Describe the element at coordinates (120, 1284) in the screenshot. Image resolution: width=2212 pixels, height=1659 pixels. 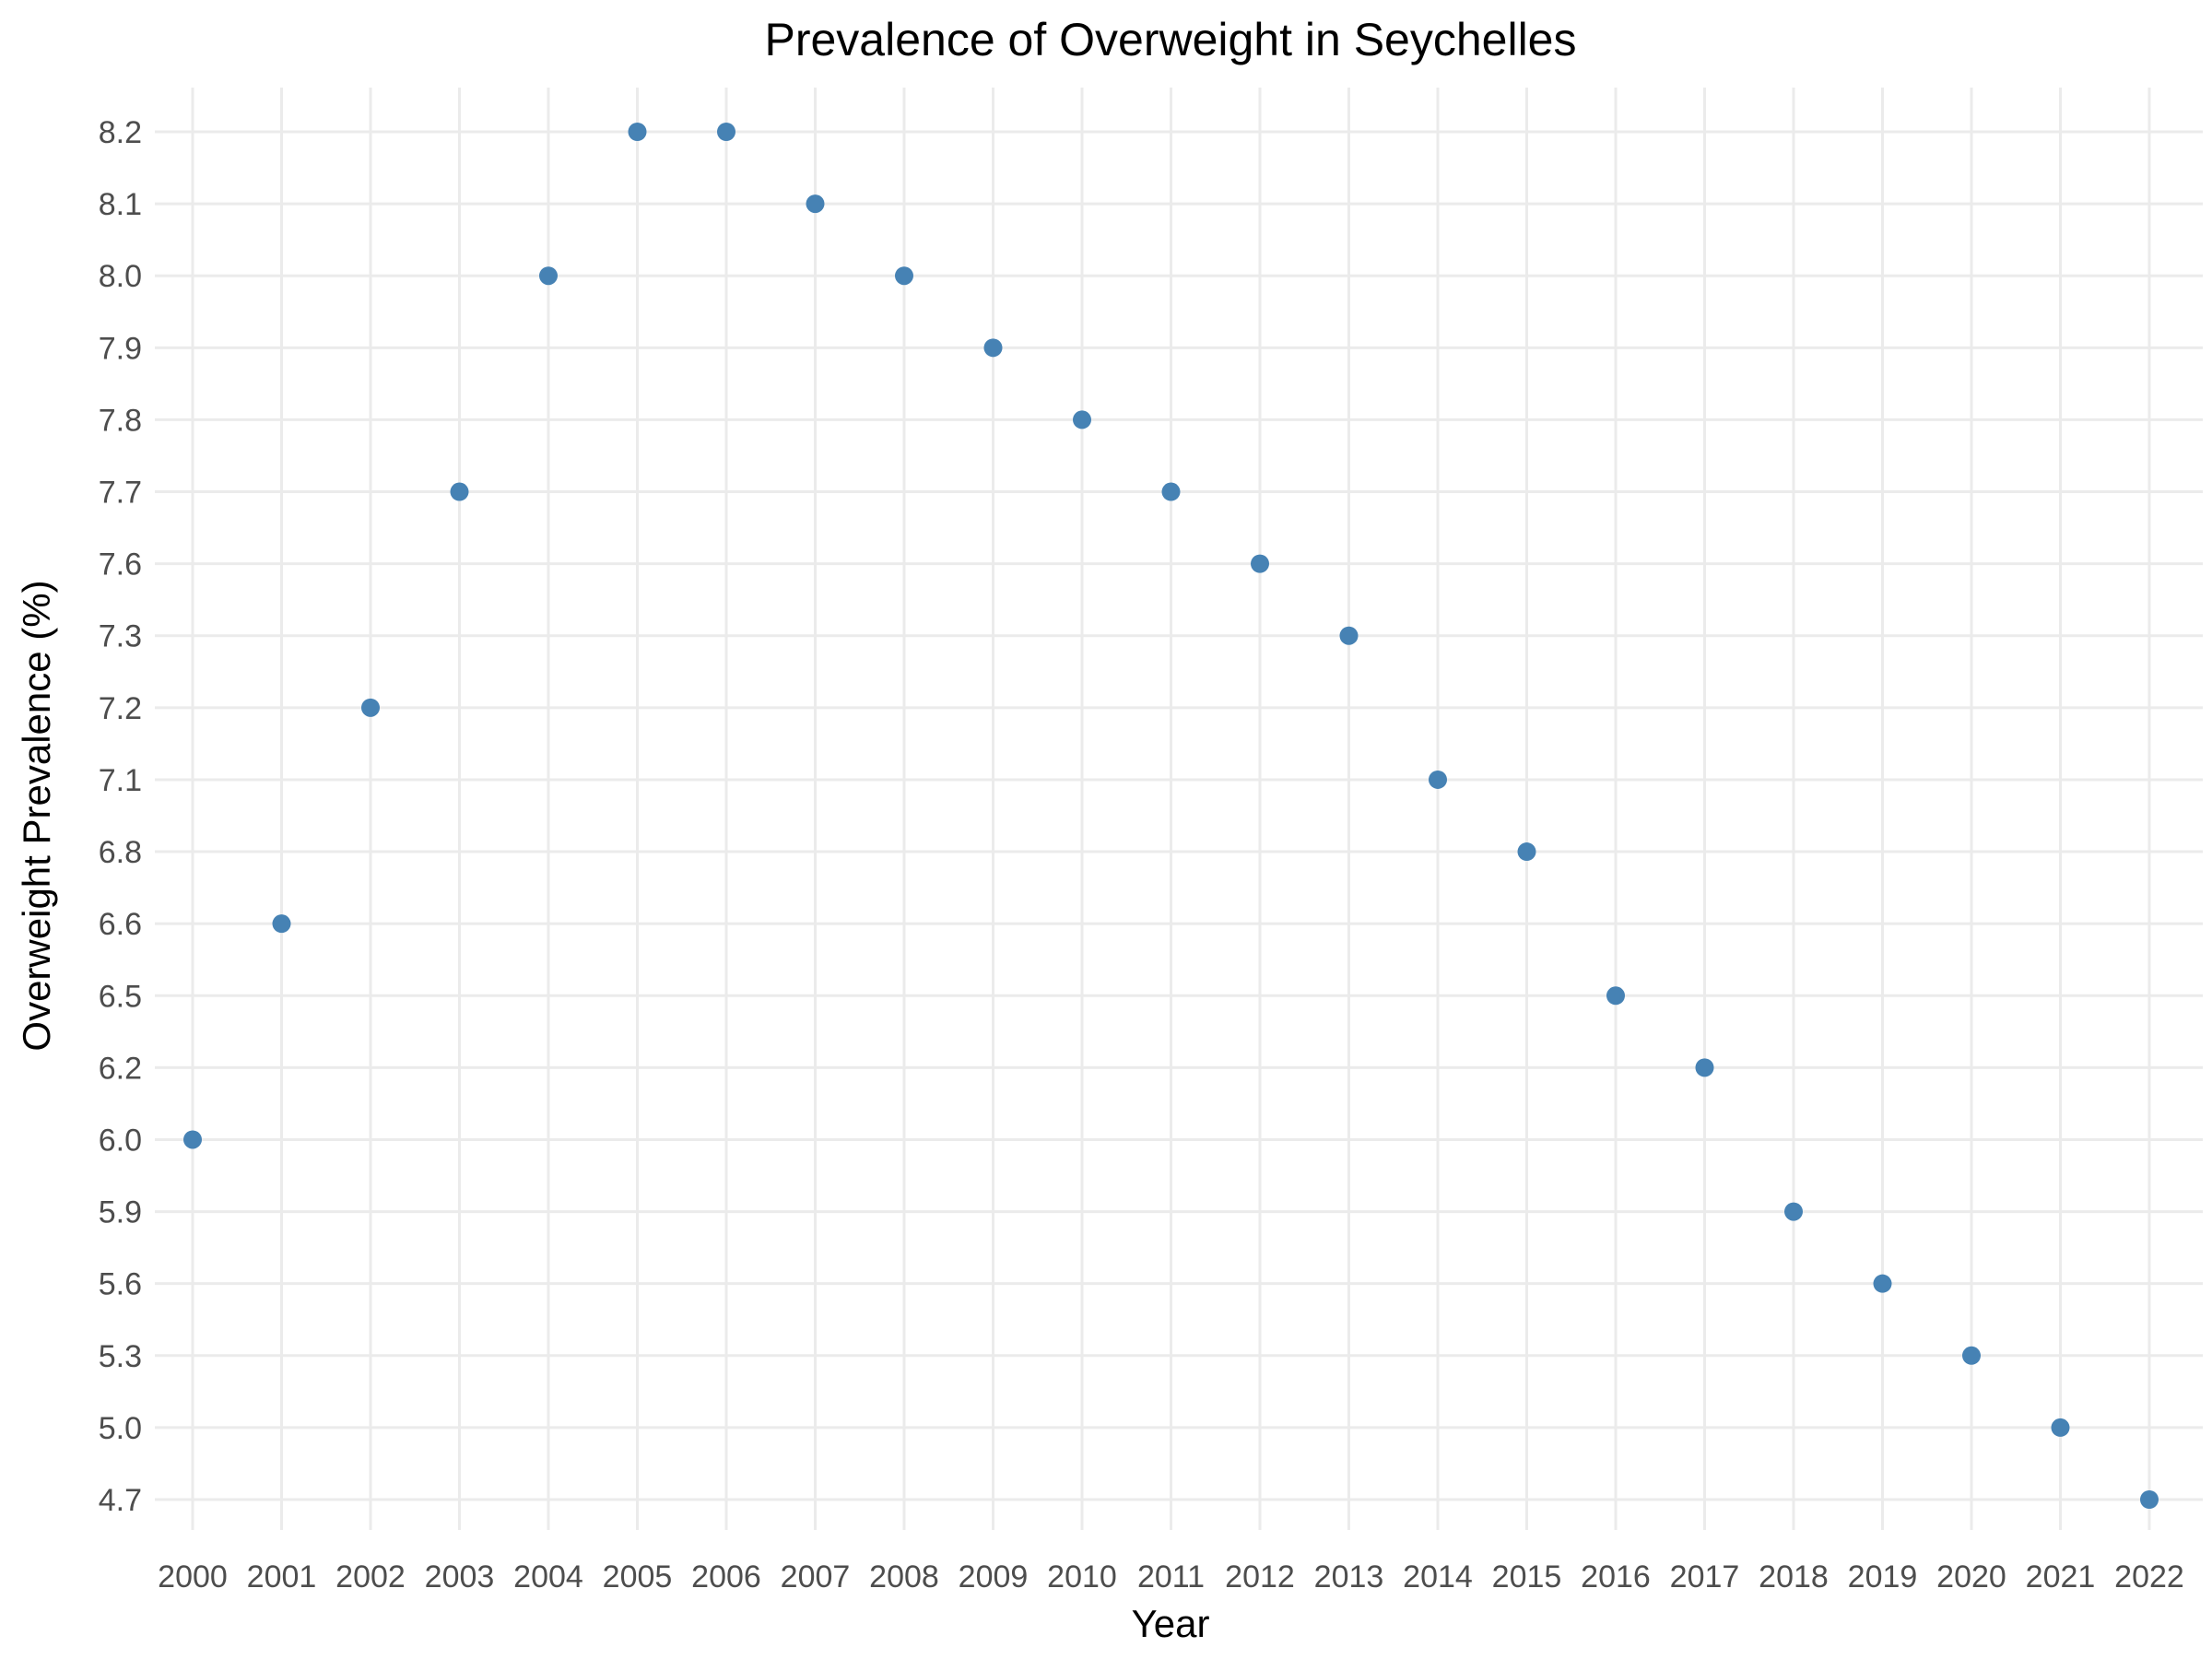
I see `y-tick-label: 5.6` at that location.